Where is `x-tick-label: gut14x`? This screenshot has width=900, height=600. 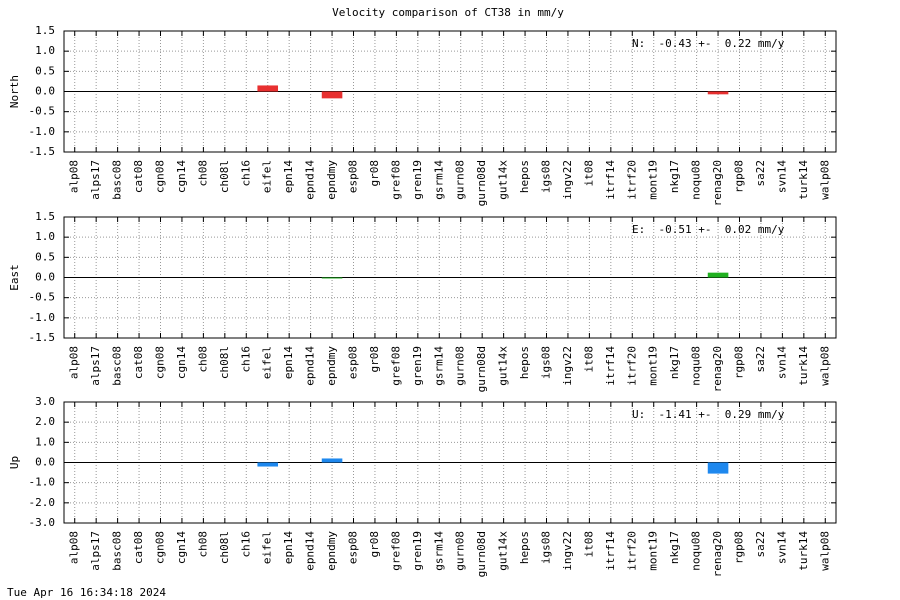
x-tick-label: gut14x is located at coordinates (503, 180).